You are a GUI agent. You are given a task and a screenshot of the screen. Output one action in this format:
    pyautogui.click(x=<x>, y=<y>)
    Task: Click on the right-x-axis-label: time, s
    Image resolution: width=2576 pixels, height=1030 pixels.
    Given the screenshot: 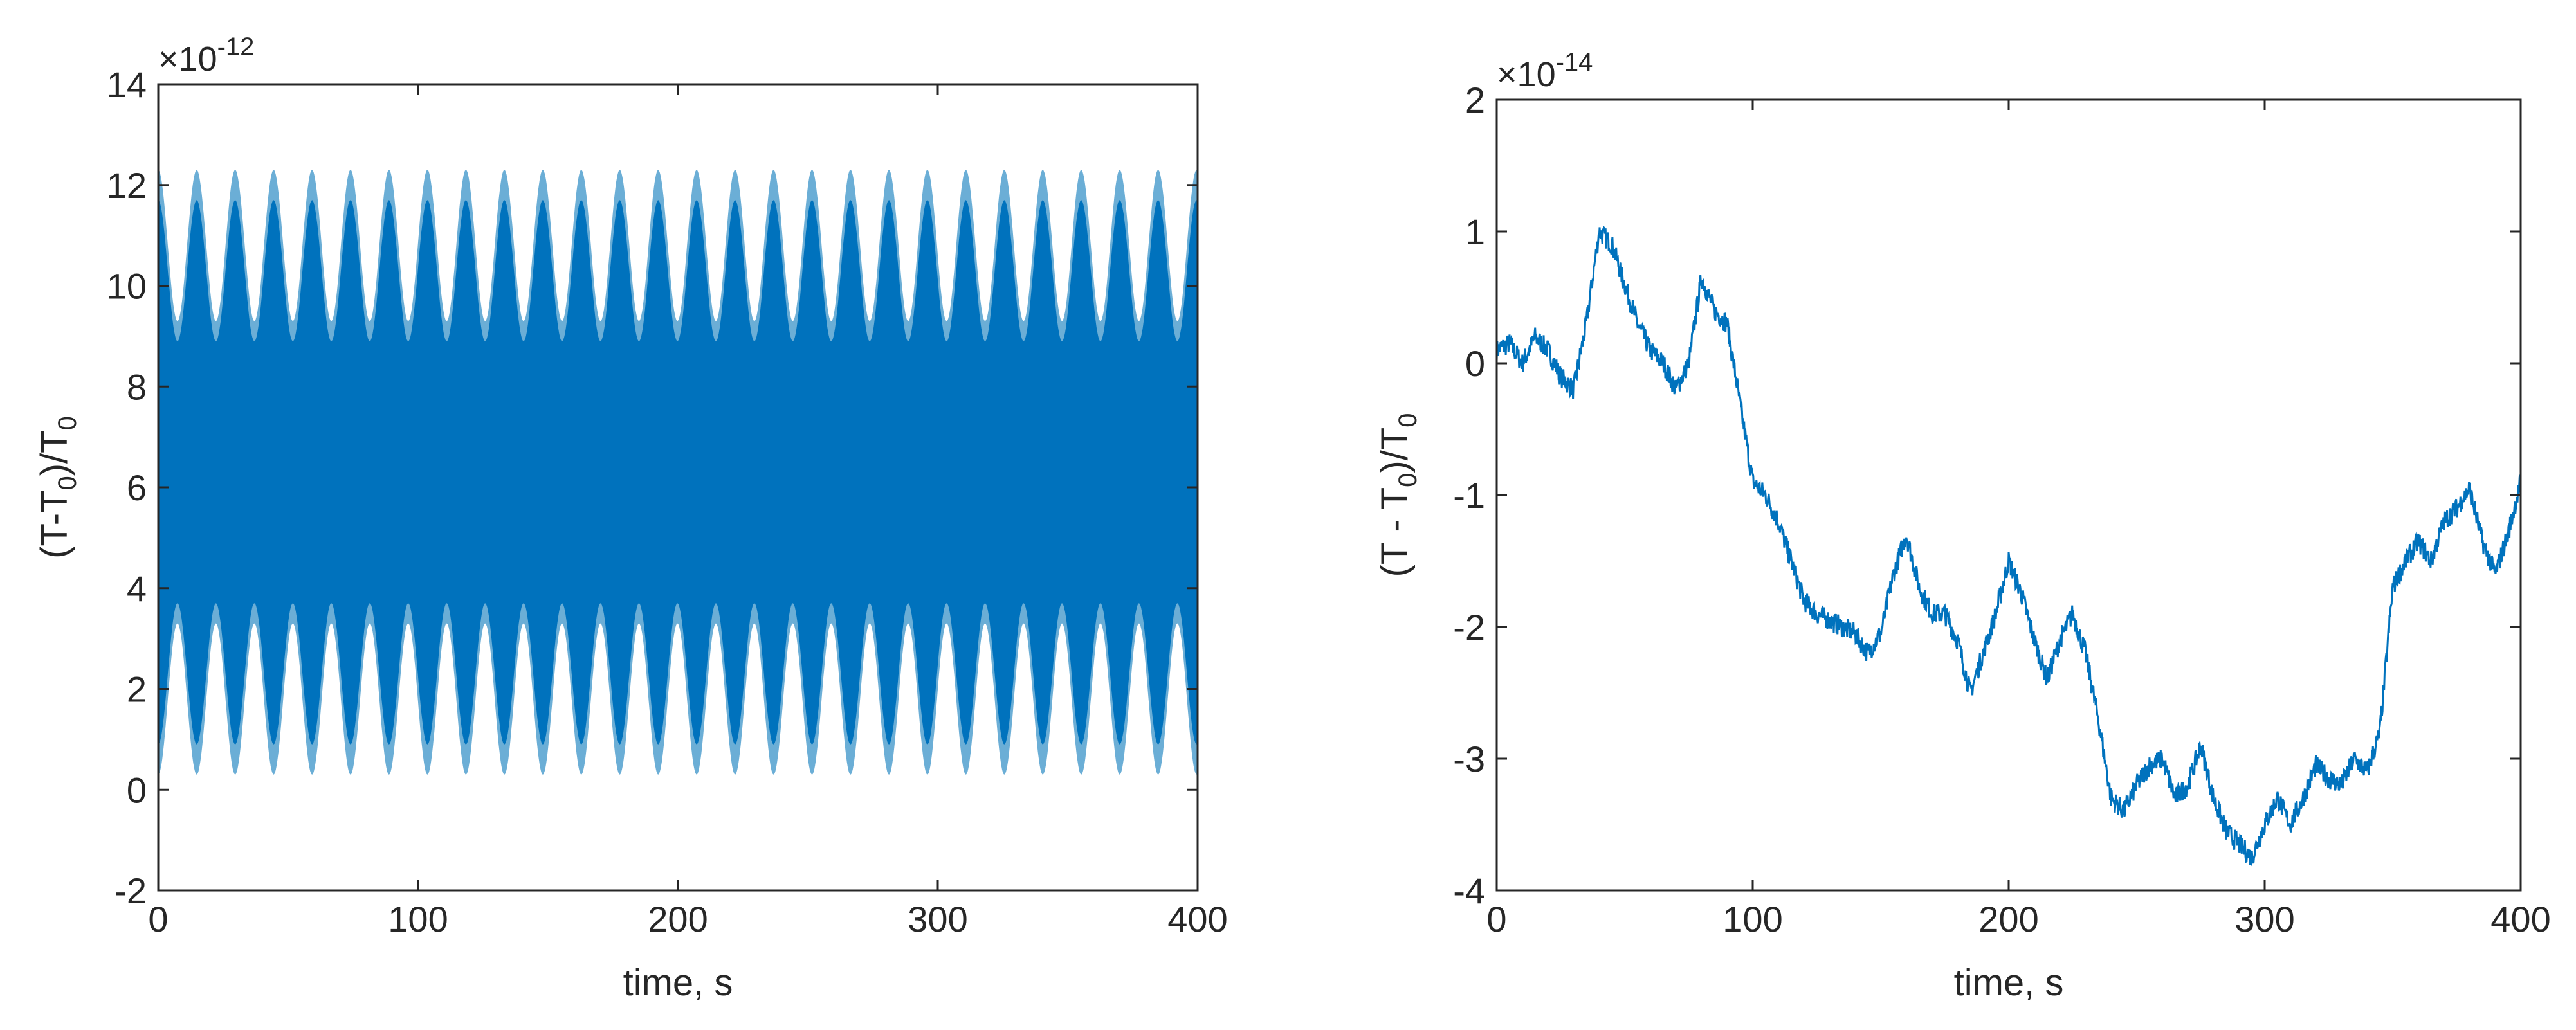 What is the action you would take?
    pyautogui.click(x=2009, y=983)
    